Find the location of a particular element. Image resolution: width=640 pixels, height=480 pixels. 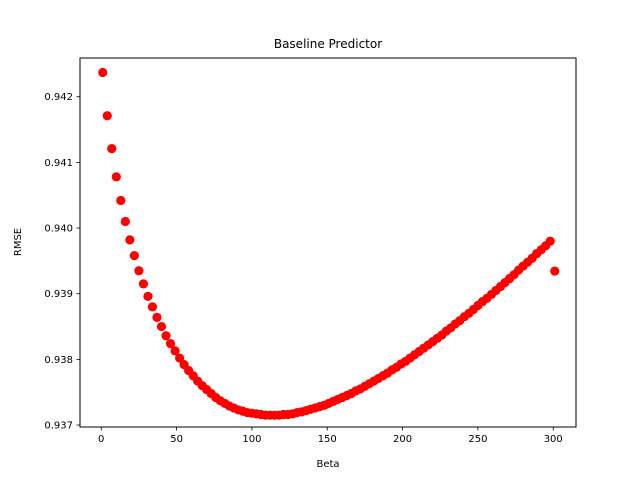

x-axis-label: Beta is located at coordinates (327, 464).